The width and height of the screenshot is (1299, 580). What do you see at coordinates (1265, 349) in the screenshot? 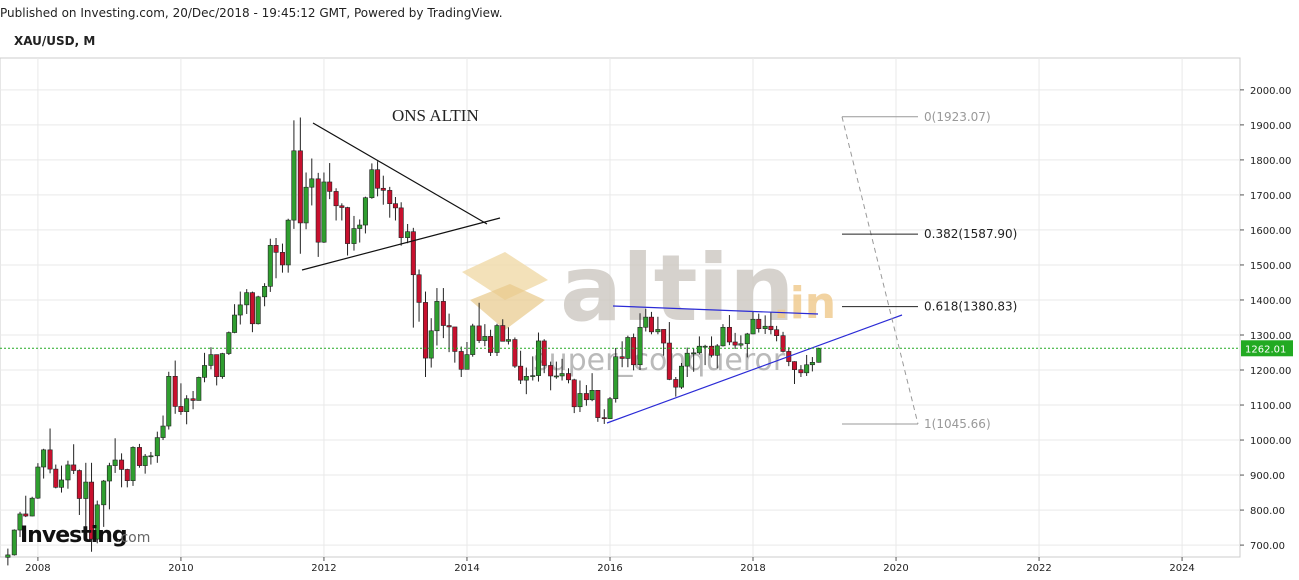
I see `price-label: 1262.01` at bounding box center [1265, 349].